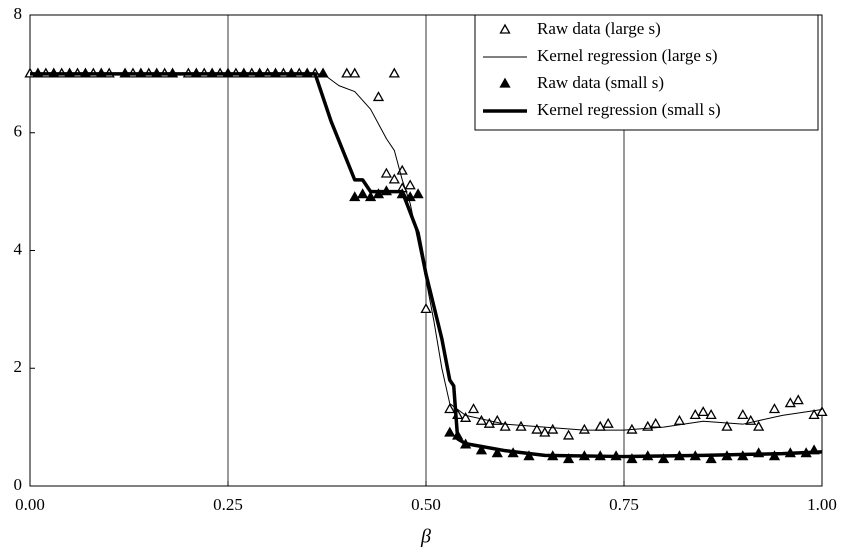 This screenshot has width=851, height=554. Describe the element at coordinates (18, 366) in the screenshot. I see `y-tick-label: 2` at that location.